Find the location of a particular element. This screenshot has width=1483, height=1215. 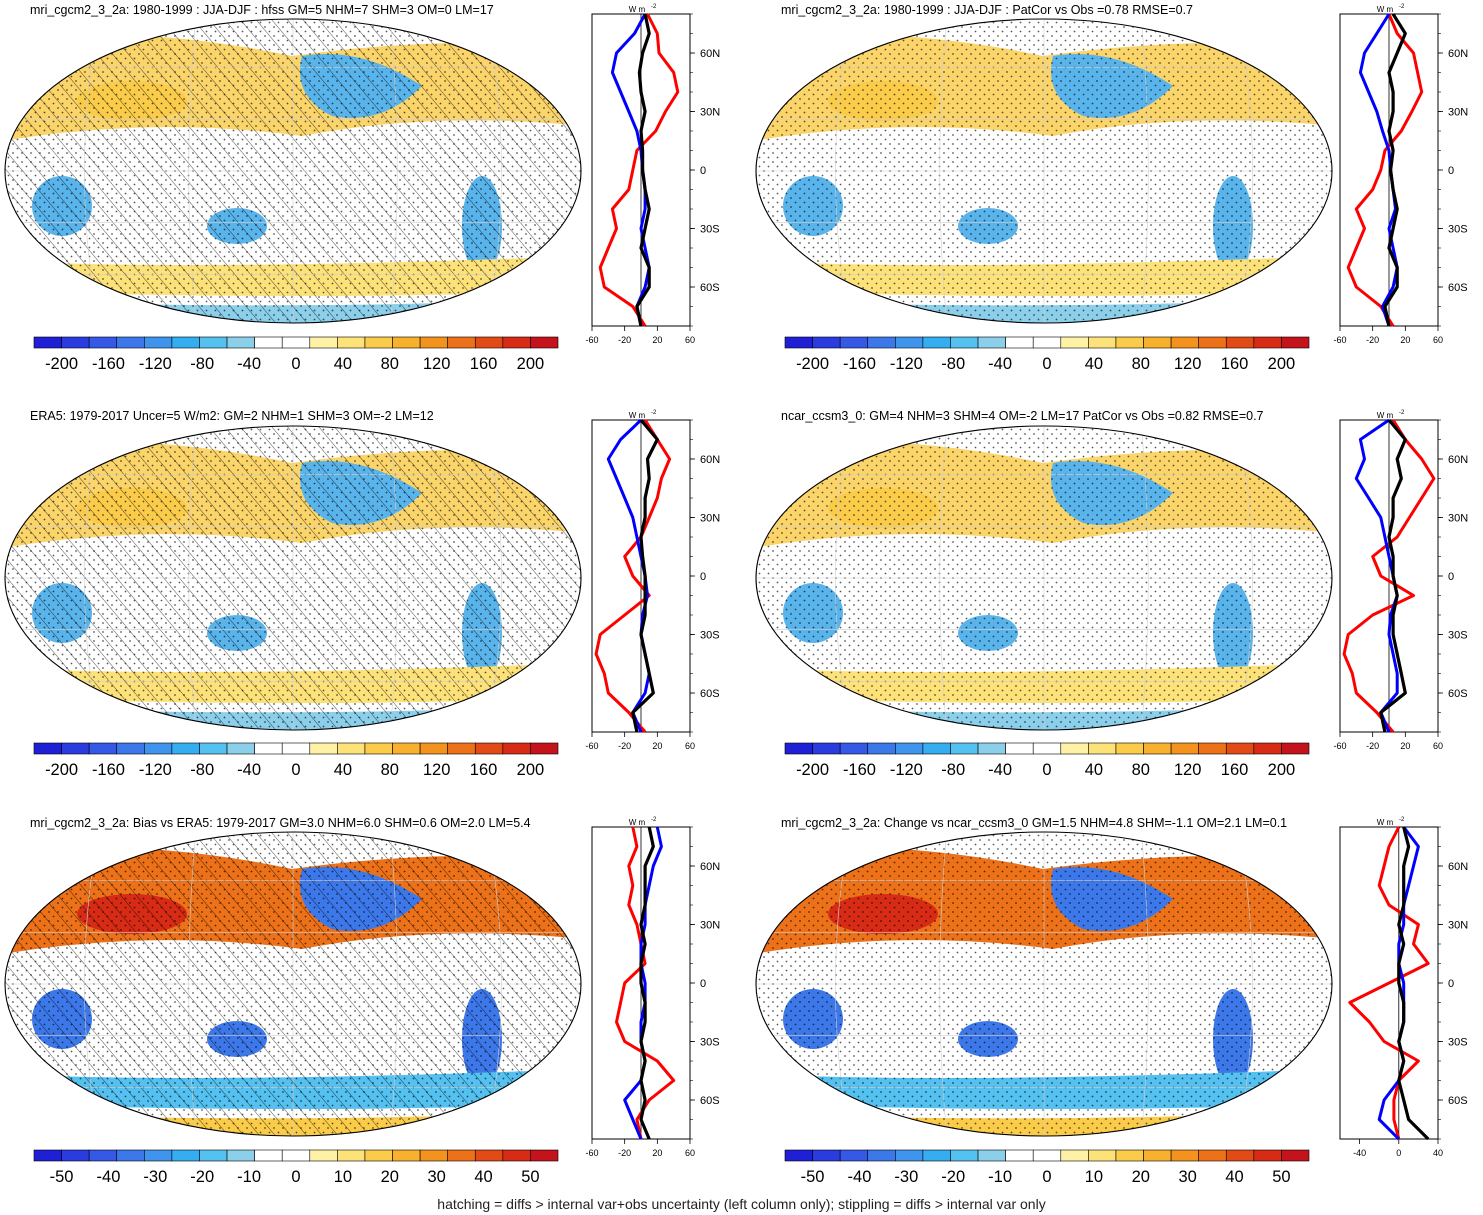

zonal-plot-4: W m -2 60N 30N 0 30S 60S -60 -20 20 60 is located at coordinates (1400, 580).